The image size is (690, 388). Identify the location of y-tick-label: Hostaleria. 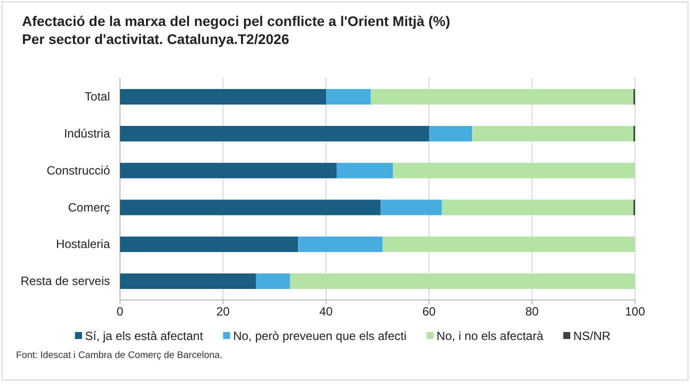
(83, 244).